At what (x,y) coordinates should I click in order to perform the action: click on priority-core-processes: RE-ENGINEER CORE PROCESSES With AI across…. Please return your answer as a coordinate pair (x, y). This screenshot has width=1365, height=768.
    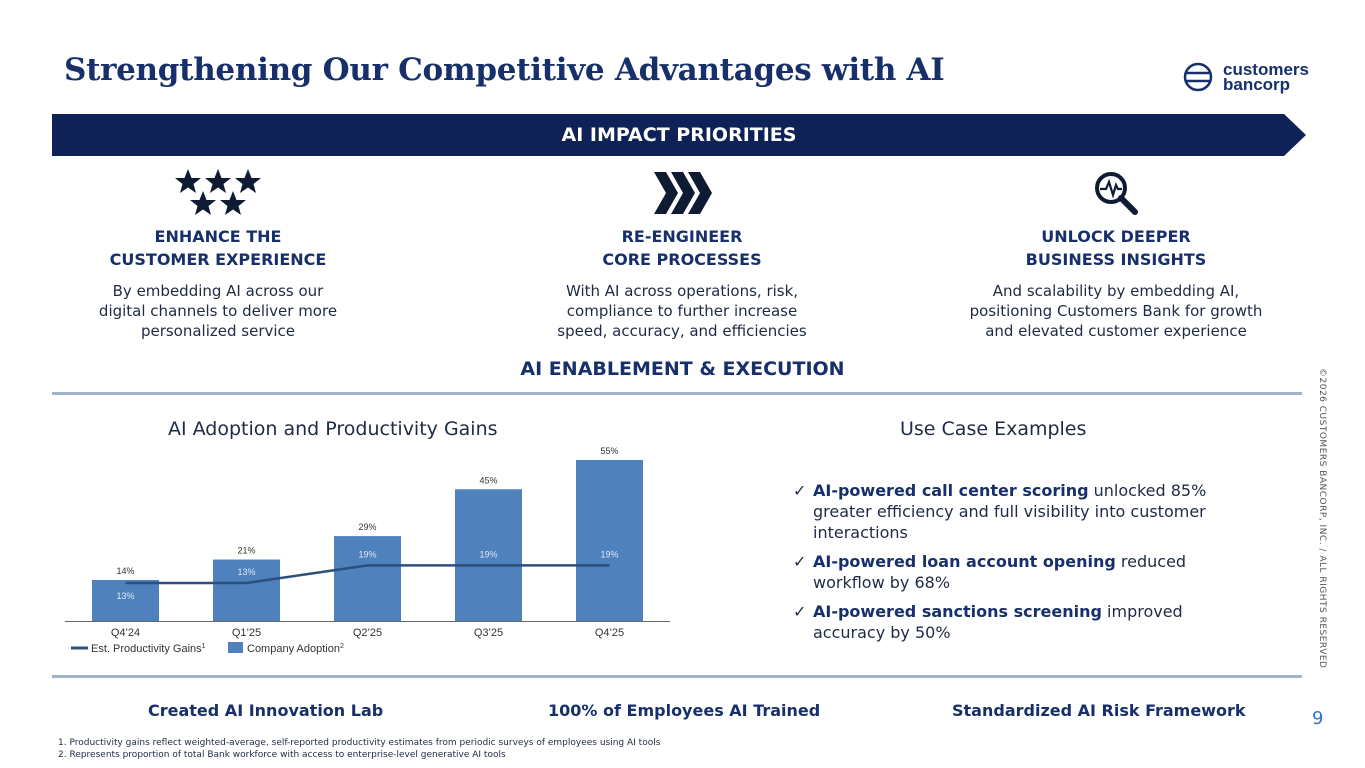
    Looking at the image, I should click on (682, 253).